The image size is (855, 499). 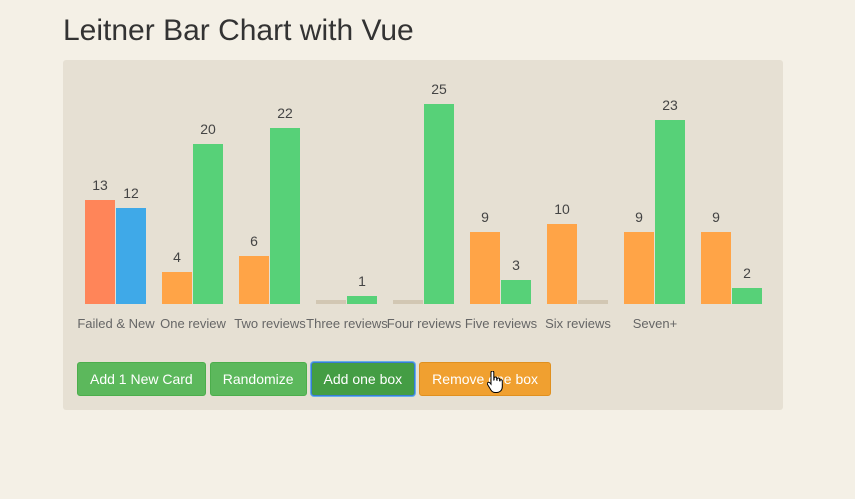 I want to click on data-label: 2, so click(x=747, y=273).